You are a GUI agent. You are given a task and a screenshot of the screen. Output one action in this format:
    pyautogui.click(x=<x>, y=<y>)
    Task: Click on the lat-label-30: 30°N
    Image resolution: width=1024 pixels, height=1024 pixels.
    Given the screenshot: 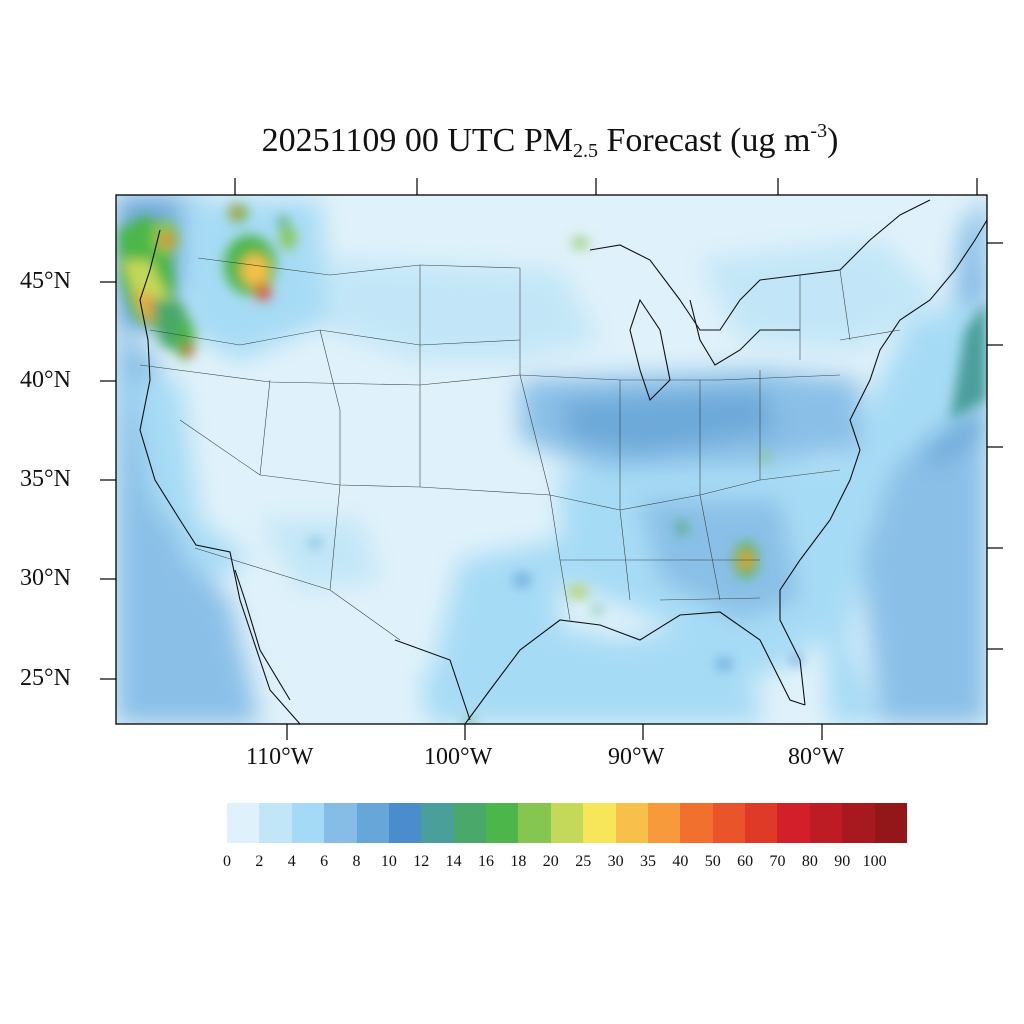 What is the action you would take?
    pyautogui.click(x=45, y=578)
    